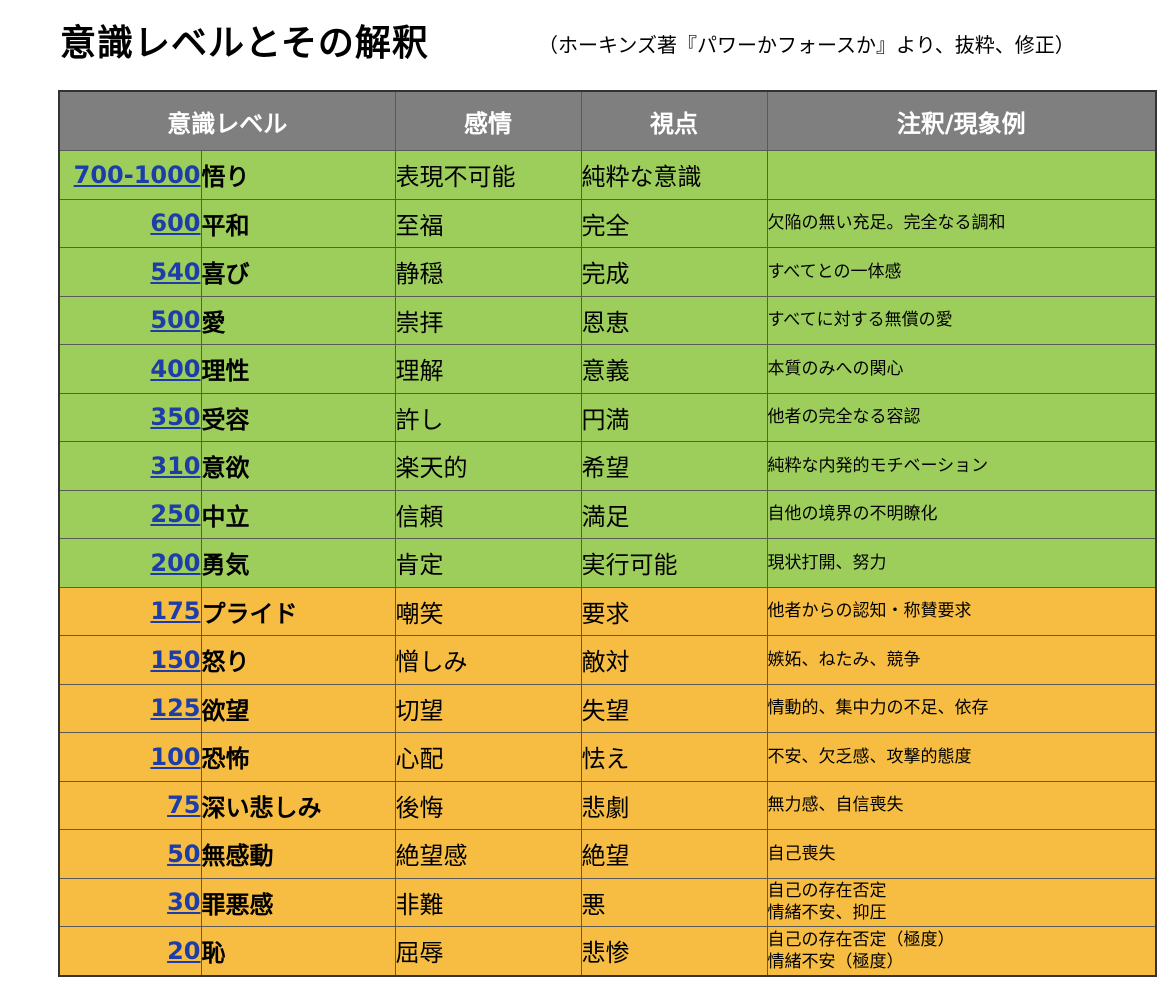 Image resolution: width=1170 pixels, height=999 pixels. What do you see at coordinates (674, 175) in the screenshot?
I see `view-cell: 純粋な意識` at bounding box center [674, 175].